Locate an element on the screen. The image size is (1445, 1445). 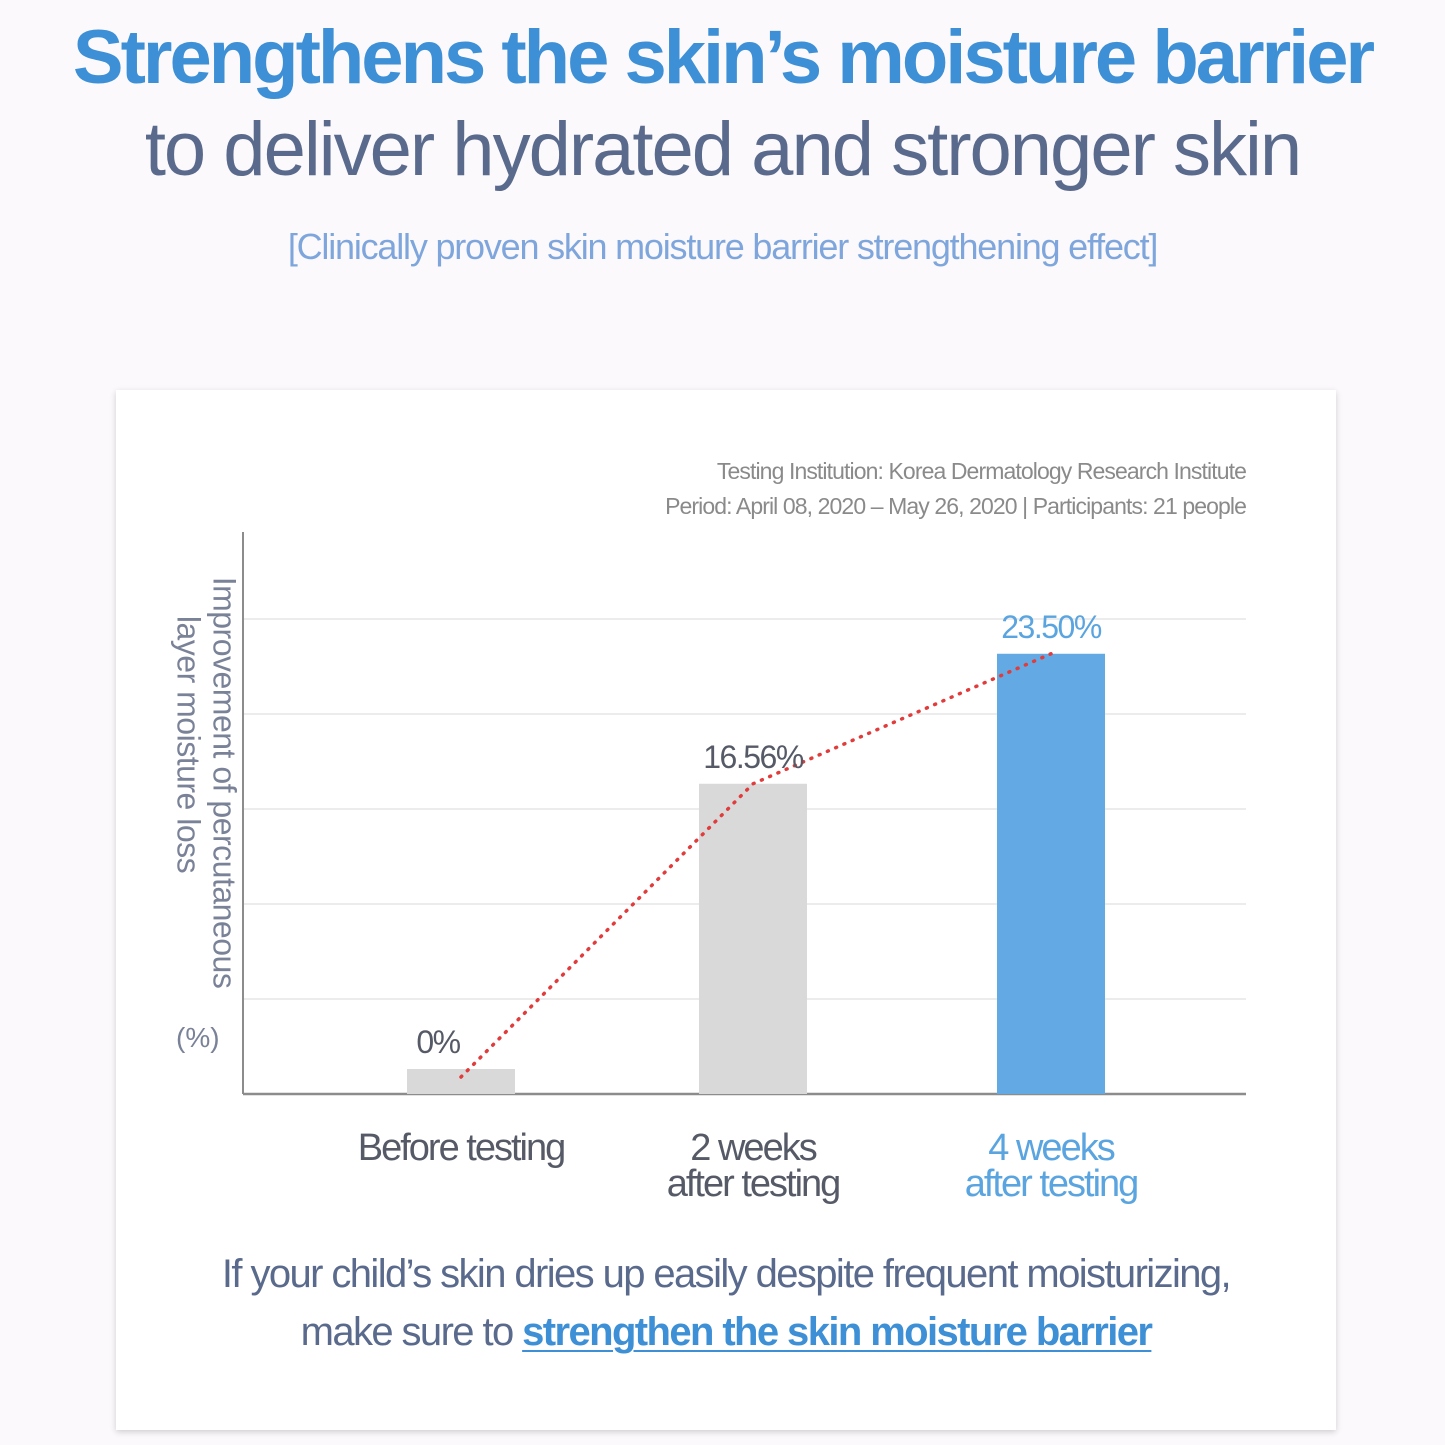
category-label-line: 4 weeks is located at coordinates (1051, 1148).